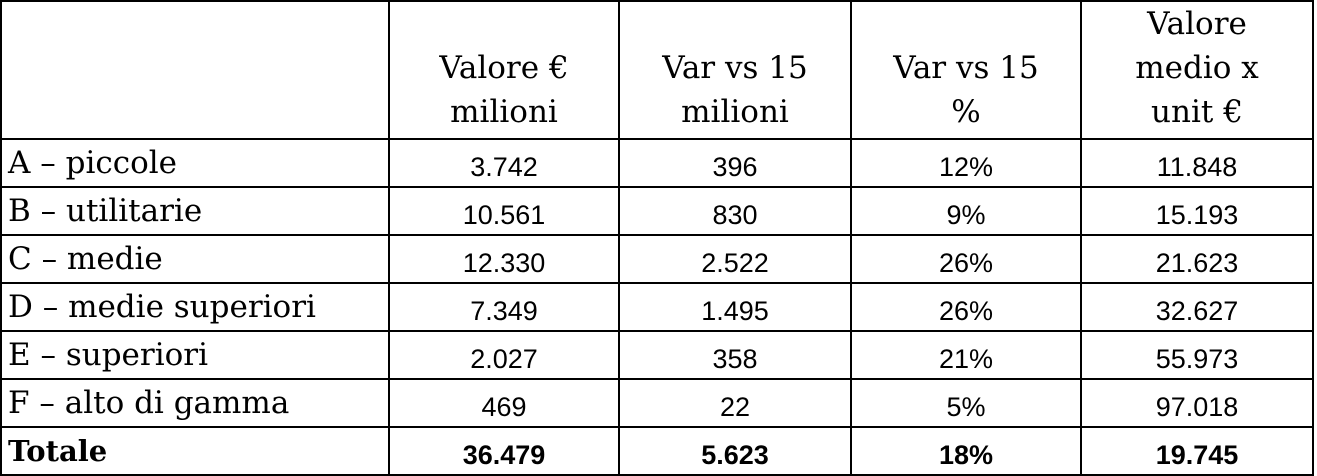 The height and width of the screenshot is (476, 1317). What do you see at coordinates (735, 307) in the screenshot?
I see `cell-var-milioni: 1.495` at bounding box center [735, 307].